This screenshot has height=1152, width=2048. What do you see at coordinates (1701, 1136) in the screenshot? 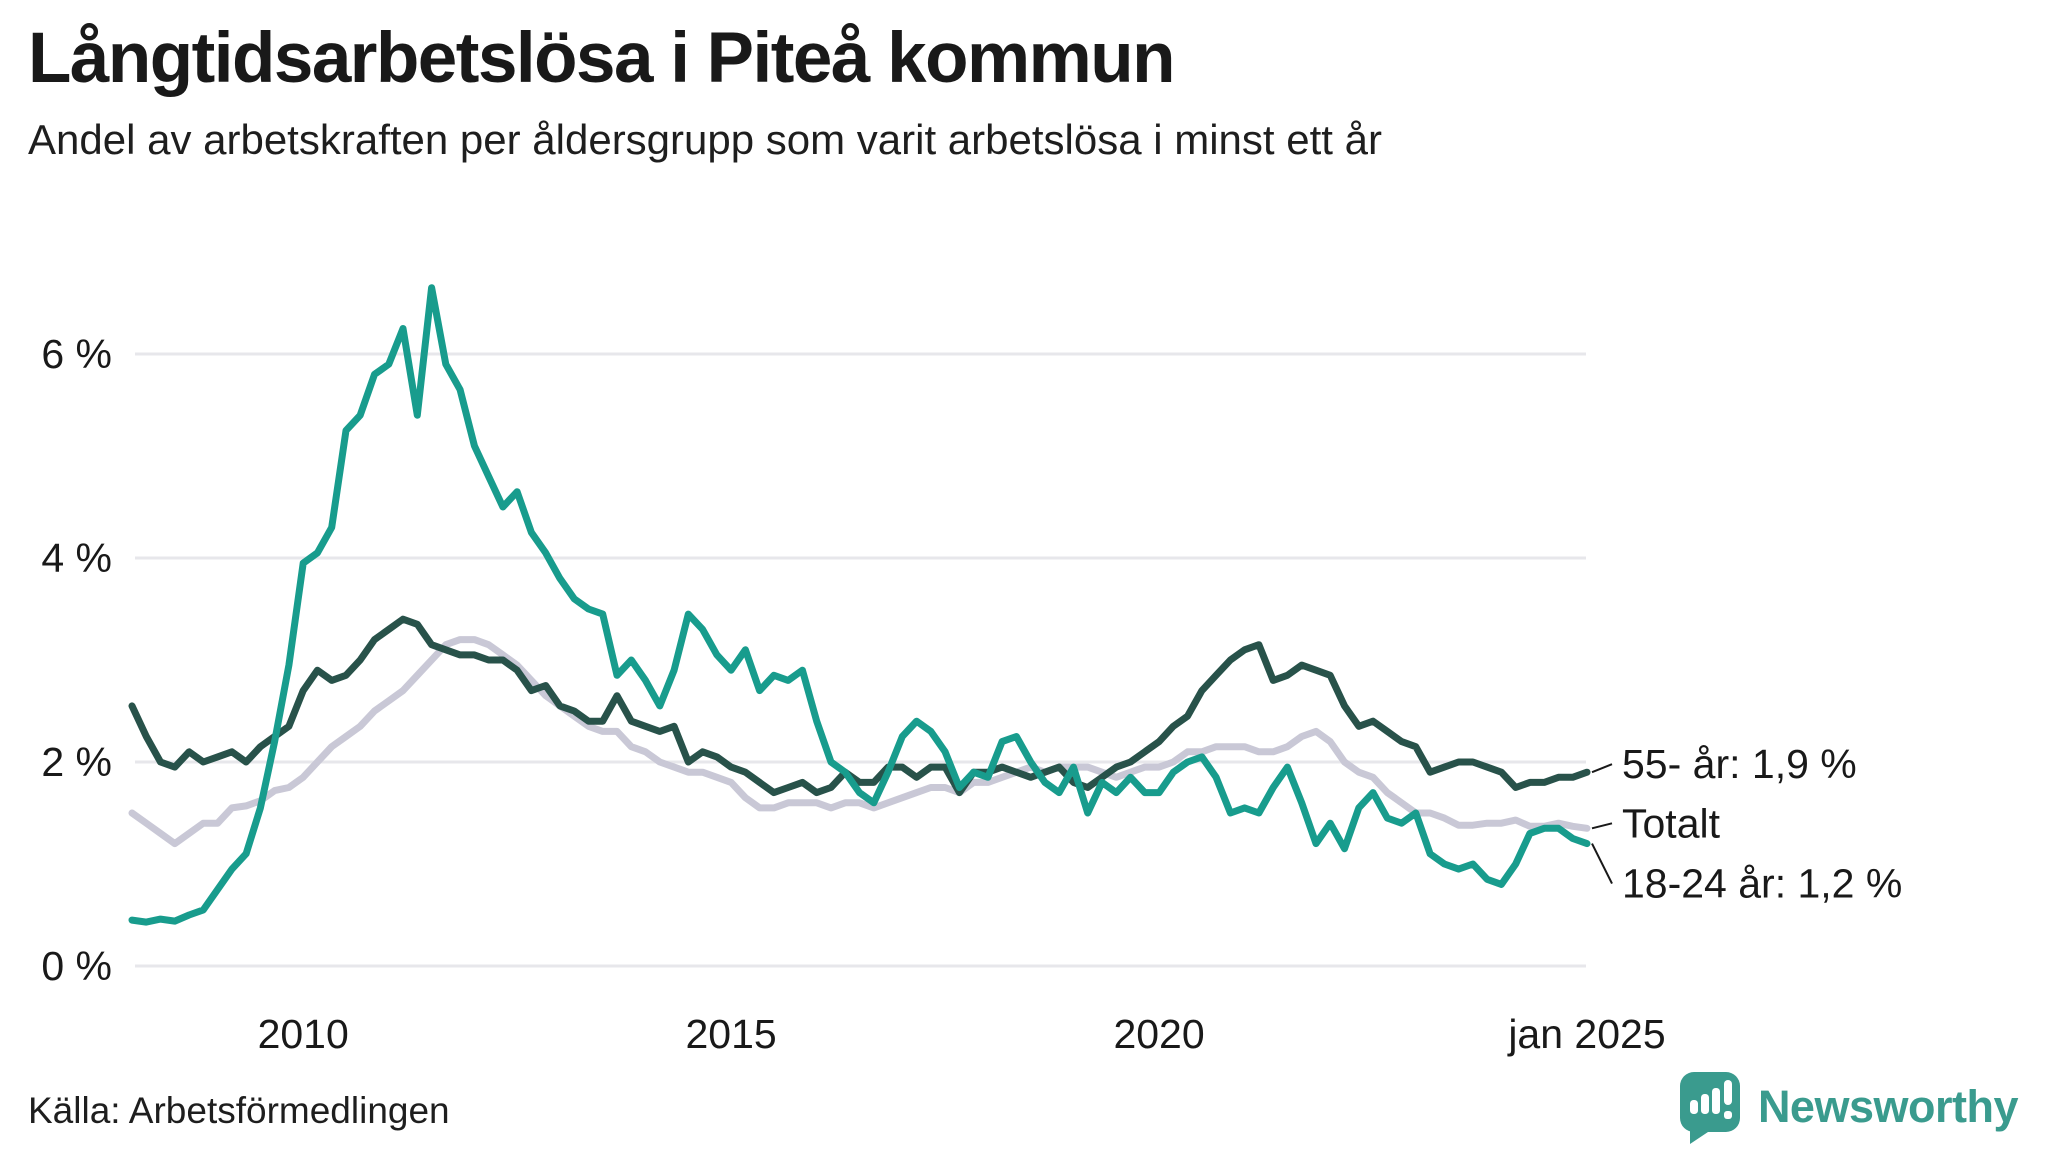
I see `speech-bubble-tail` at bounding box center [1701, 1136].